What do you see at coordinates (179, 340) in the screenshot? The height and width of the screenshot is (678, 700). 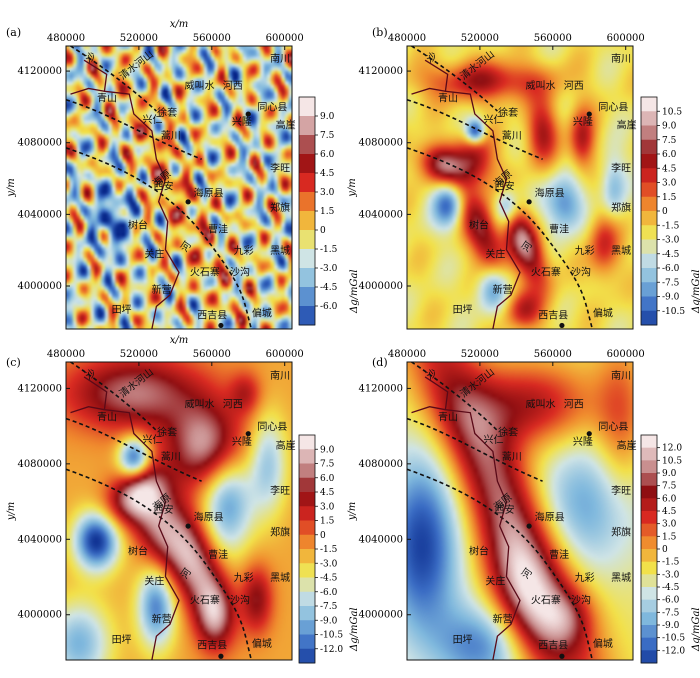 I see `x-axis-label: x/m` at bounding box center [179, 340].